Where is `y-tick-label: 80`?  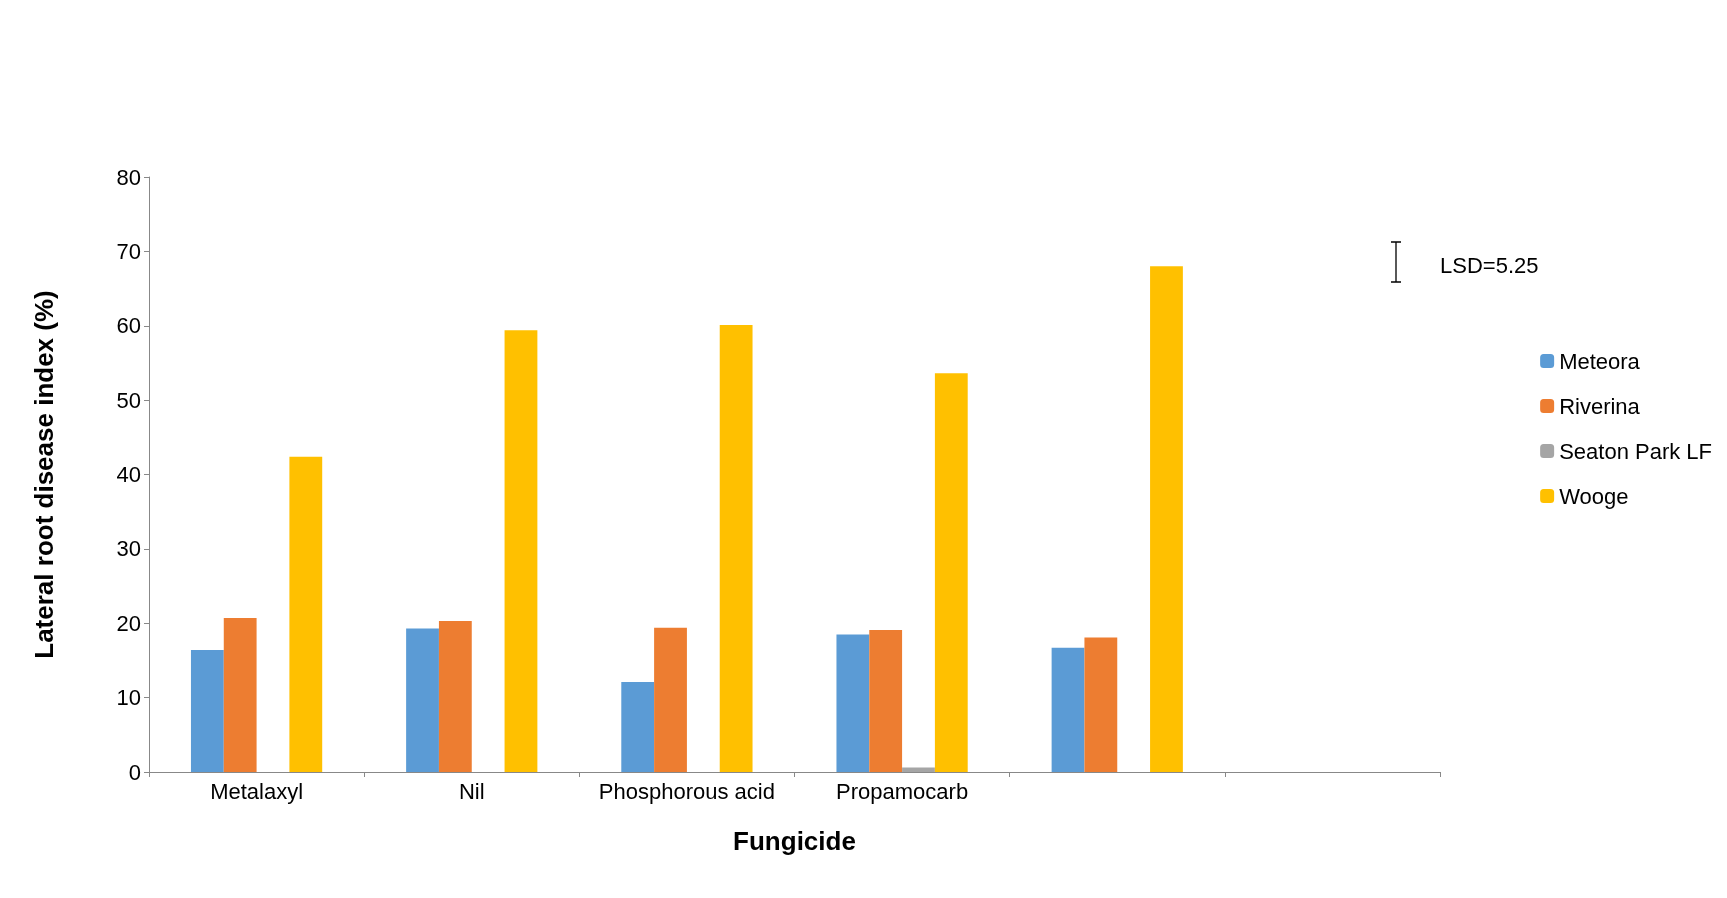 y-tick-label: 80 is located at coordinates (128, 177).